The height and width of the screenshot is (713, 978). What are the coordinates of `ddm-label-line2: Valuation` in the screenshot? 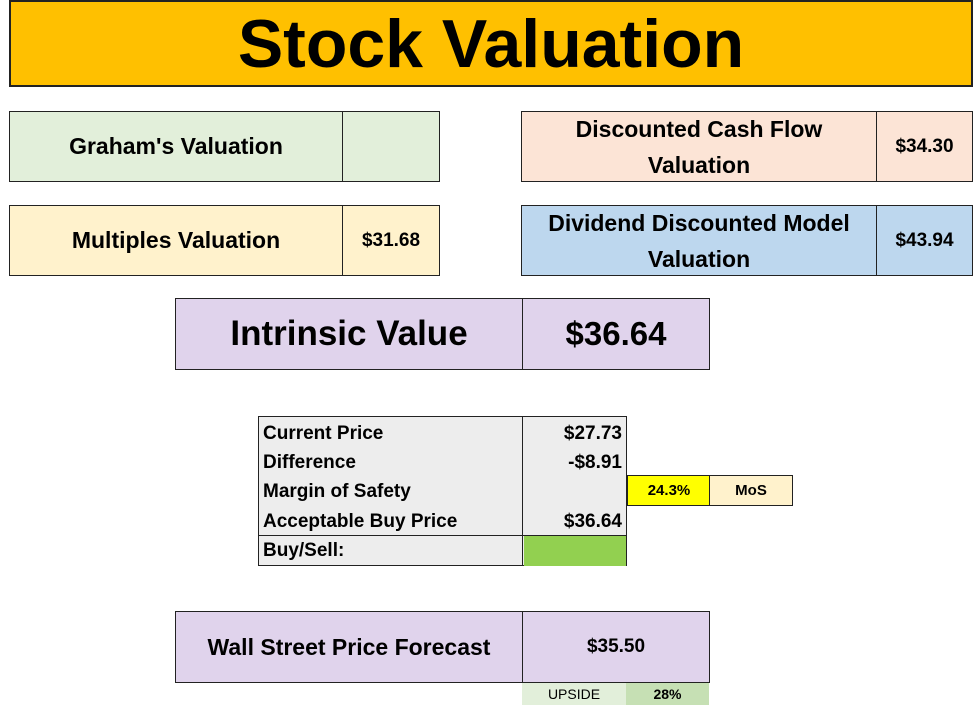 It's located at (699, 258).